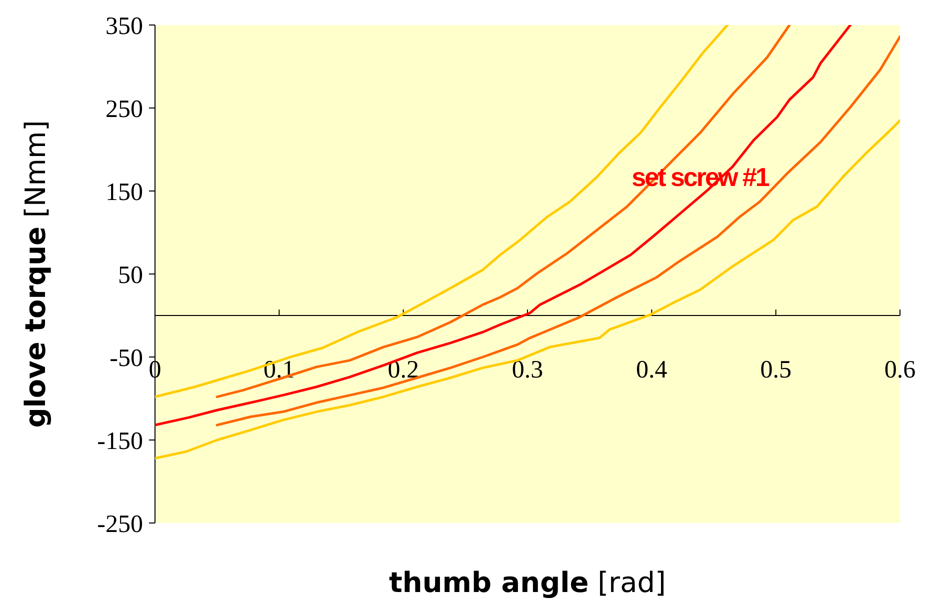 This screenshot has width=928, height=605. Describe the element at coordinates (35, 274) in the screenshot. I see `y-axis-title: glove torque [Nmm]` at that location.